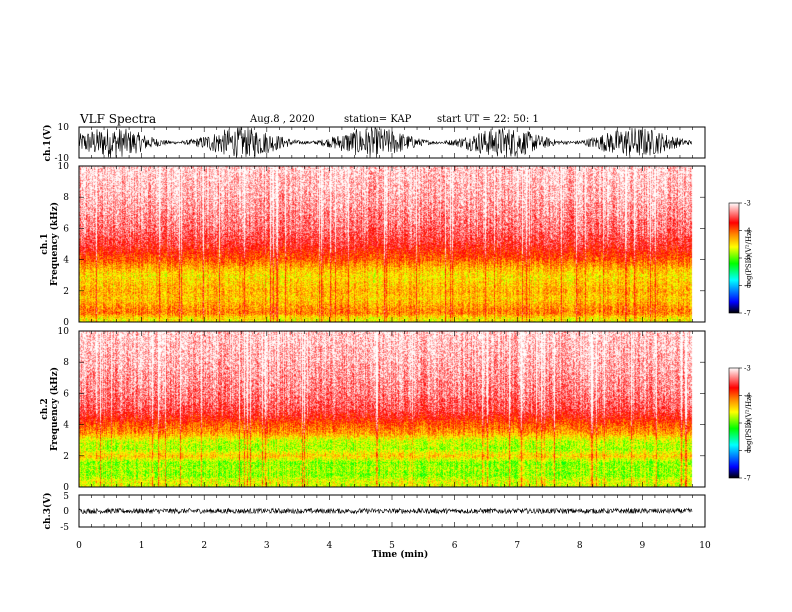 Image resolution: width=792 pixels, height=612 pixels. I want to click on ch2-spectrogram-ylabel-channel: ch.2, so click(45, 408).